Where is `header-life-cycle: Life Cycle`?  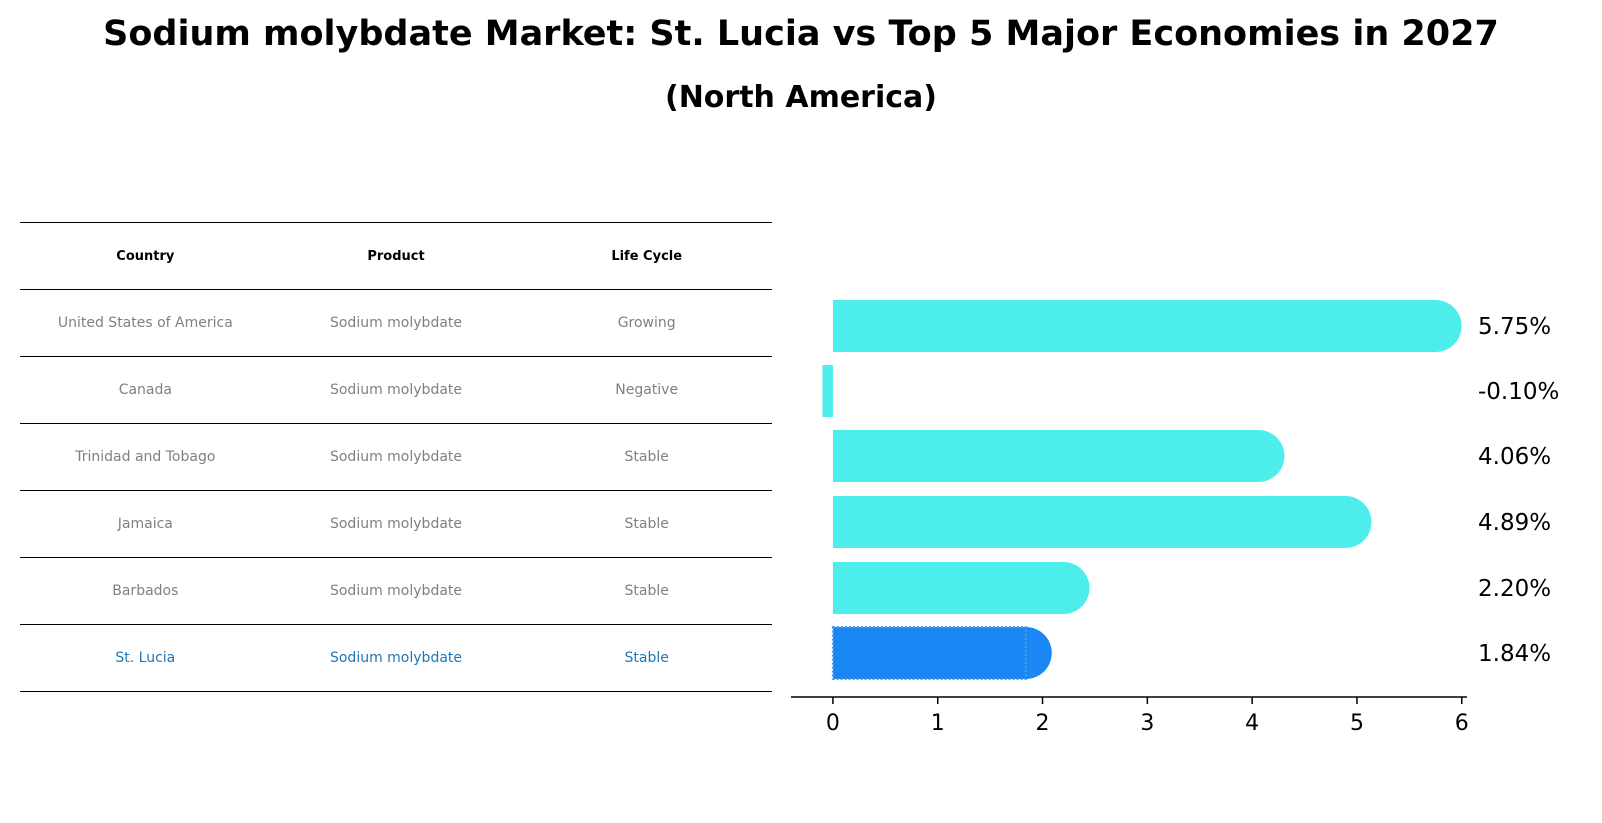
header-life-cycle: Life Cycle is located at coordinates (647, 256).